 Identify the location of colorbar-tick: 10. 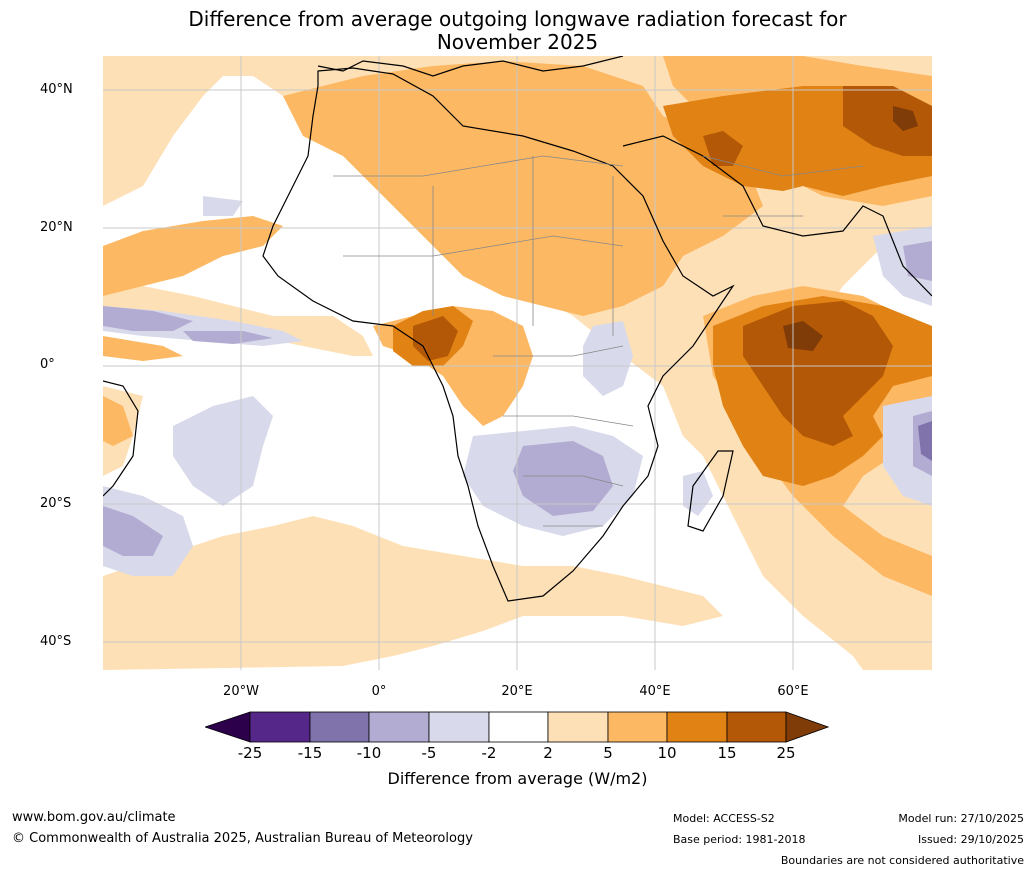
(667, 753).